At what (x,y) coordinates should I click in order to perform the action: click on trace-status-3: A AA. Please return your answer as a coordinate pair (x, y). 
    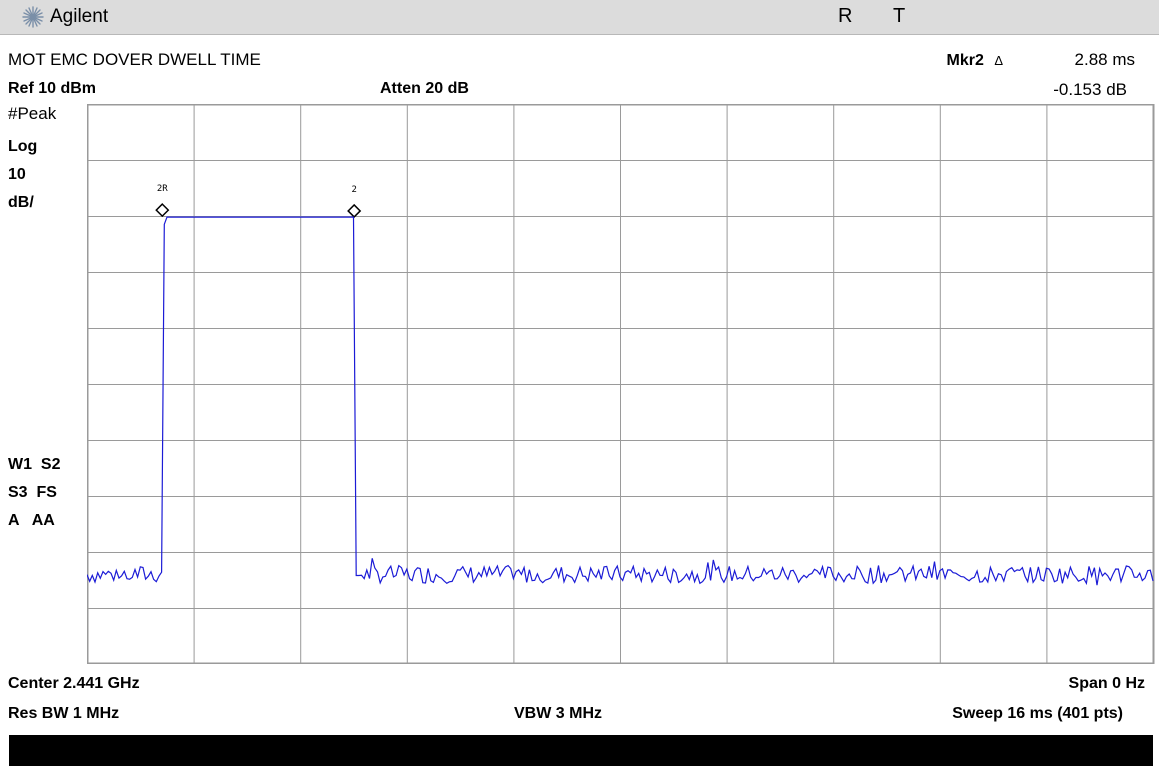
    Looking at the image, I should click on (31, 520).